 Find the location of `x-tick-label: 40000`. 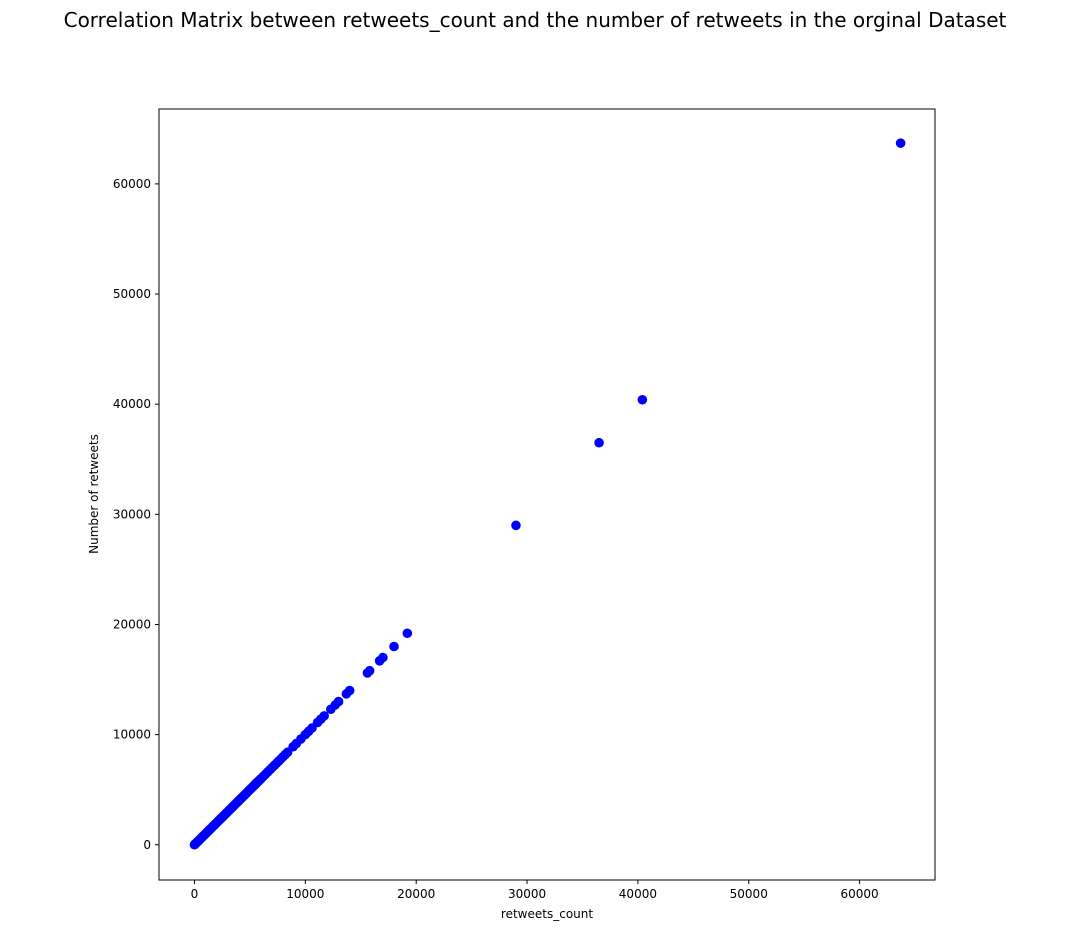

x-tick-label: 40000 is located at coordinates (638, 894).